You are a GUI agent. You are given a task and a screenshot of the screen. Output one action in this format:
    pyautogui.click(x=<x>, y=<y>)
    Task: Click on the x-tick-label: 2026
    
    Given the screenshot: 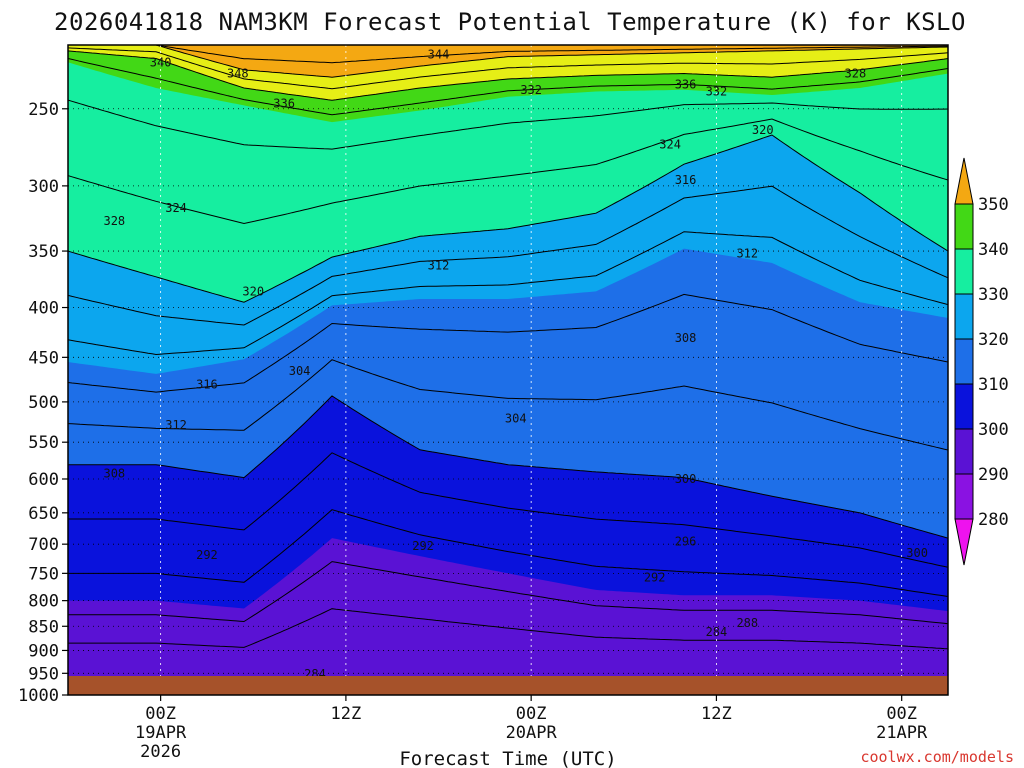 What is the action you would take?
    pyautogui.click(x=160, y=752)
    